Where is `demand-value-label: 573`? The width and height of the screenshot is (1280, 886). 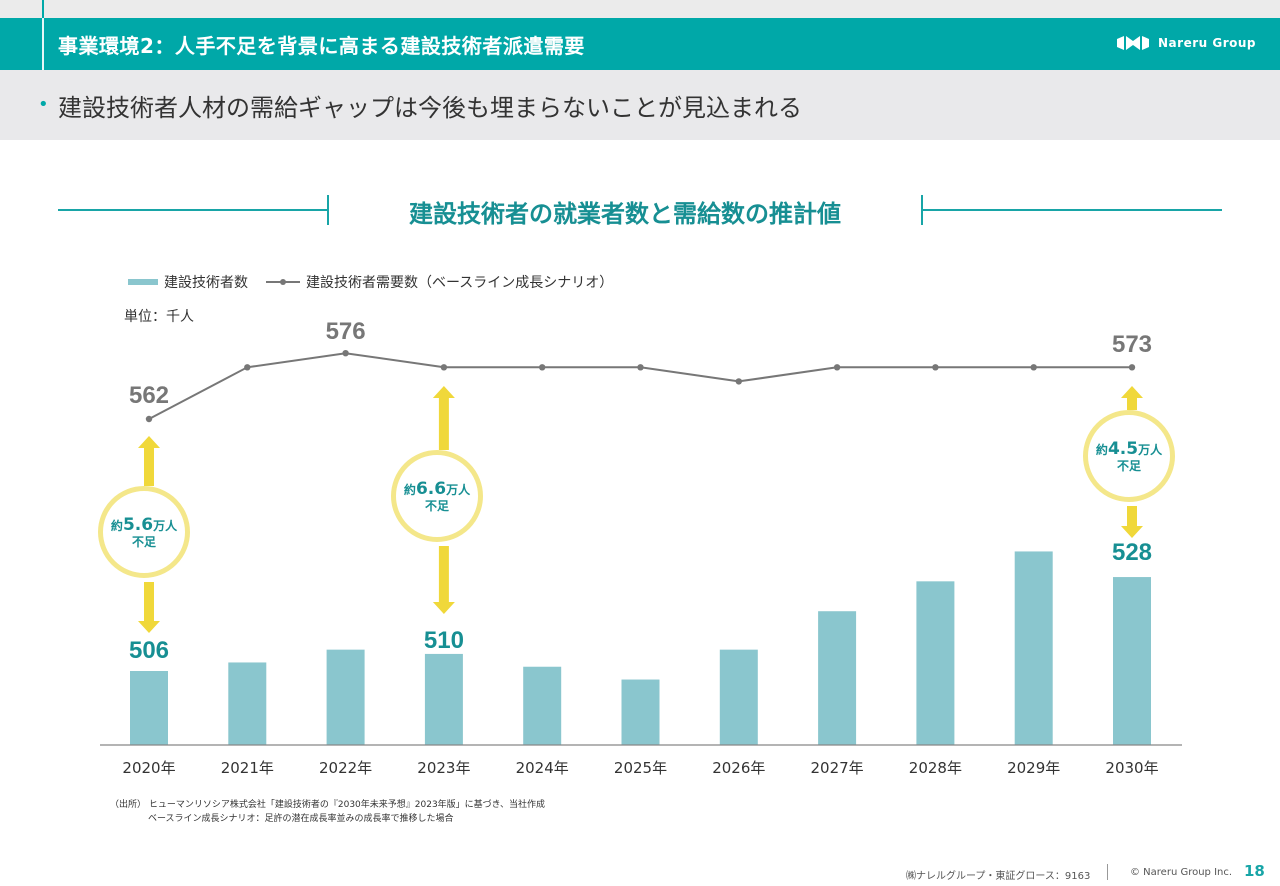 demand-value-label: 573 is located at coordinates (1132, 344).